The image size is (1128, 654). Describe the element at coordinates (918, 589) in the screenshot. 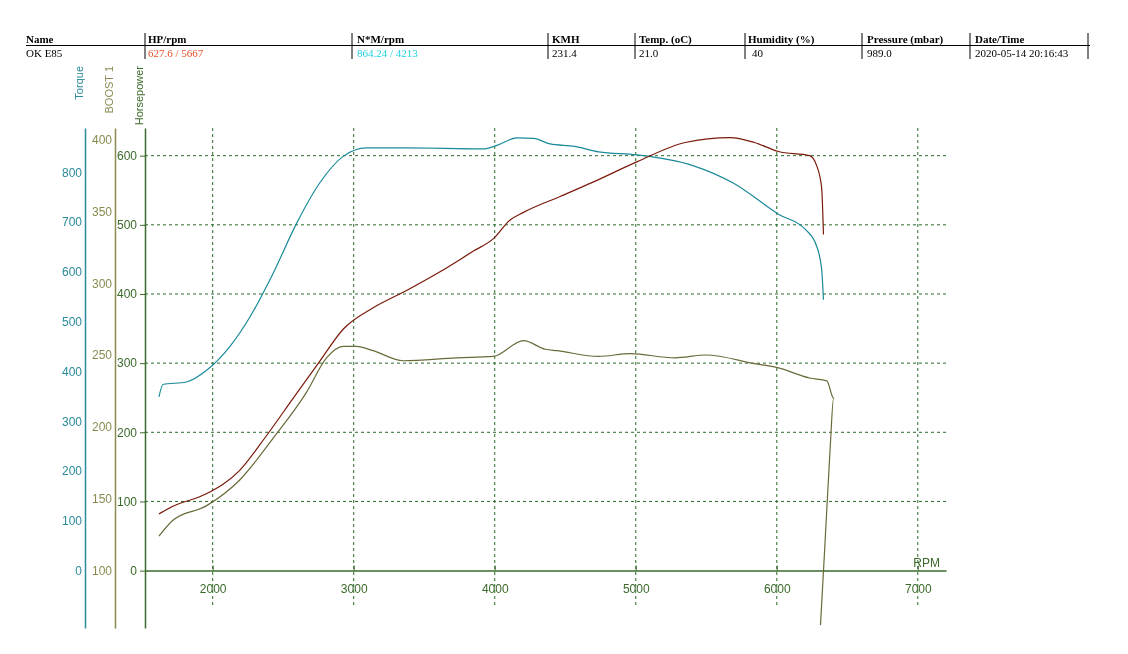

I see `x-tick-label: 7000` at that location.